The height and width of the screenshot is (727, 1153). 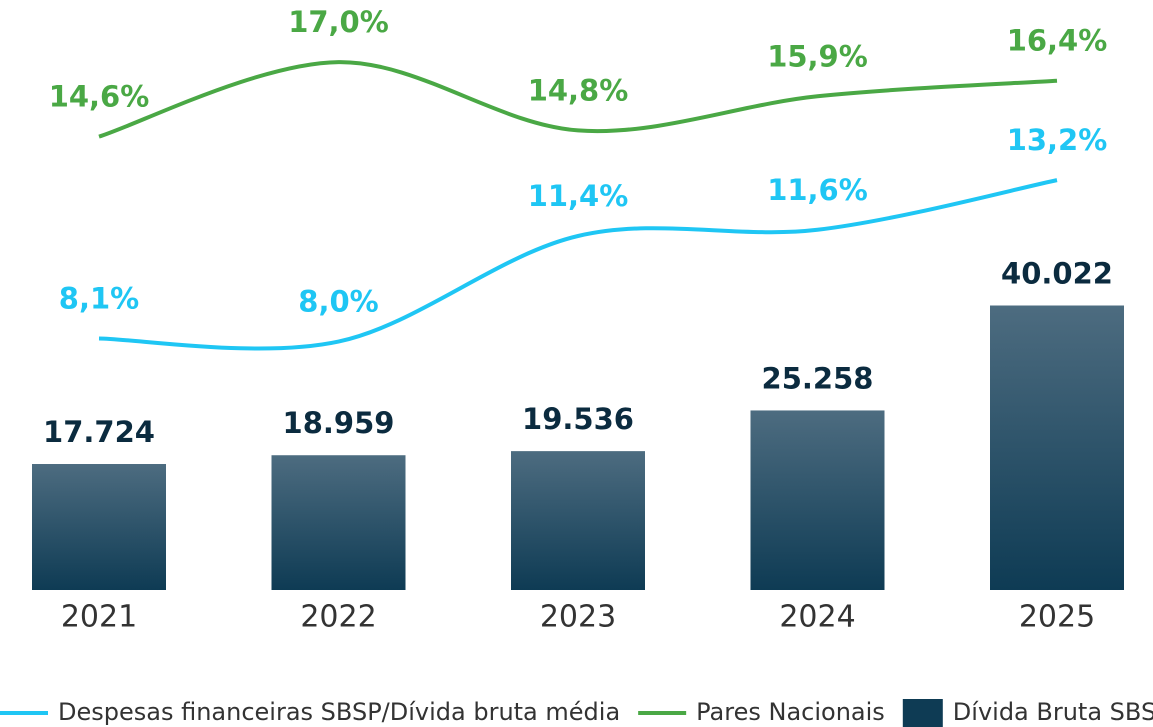 I want to click on line-value-label: 16,4%, so click(x=1057, y=41).